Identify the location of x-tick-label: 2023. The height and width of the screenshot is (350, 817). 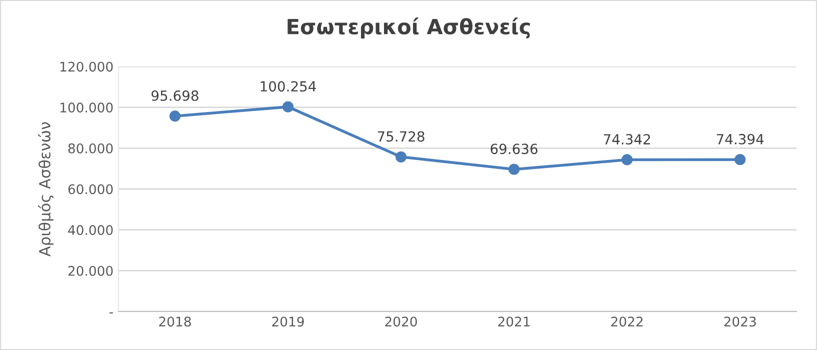
(740, 321).